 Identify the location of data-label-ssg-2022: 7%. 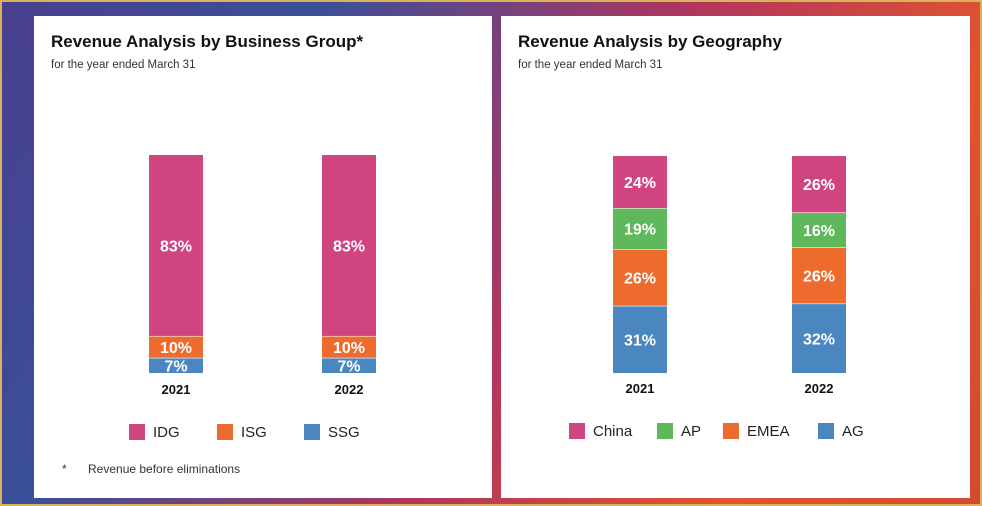
(348, 366).